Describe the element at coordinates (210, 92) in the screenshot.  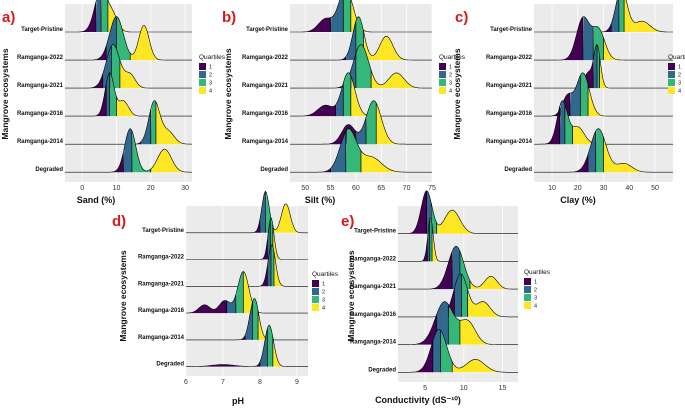
I see `legend-label: 4` at that location.